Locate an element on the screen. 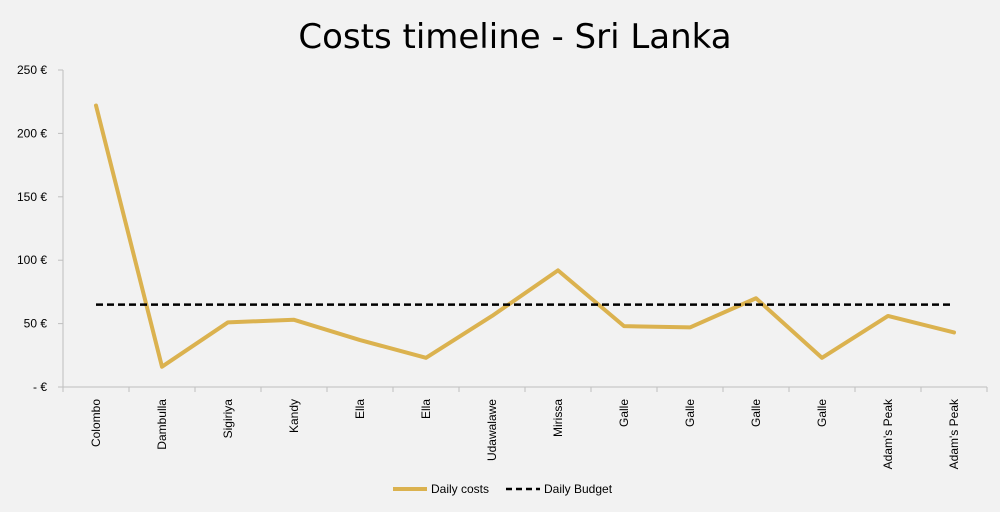 This screenshot has height=512, width=1000. x-tick-label: Kandy is located at coordinates (294, 416).